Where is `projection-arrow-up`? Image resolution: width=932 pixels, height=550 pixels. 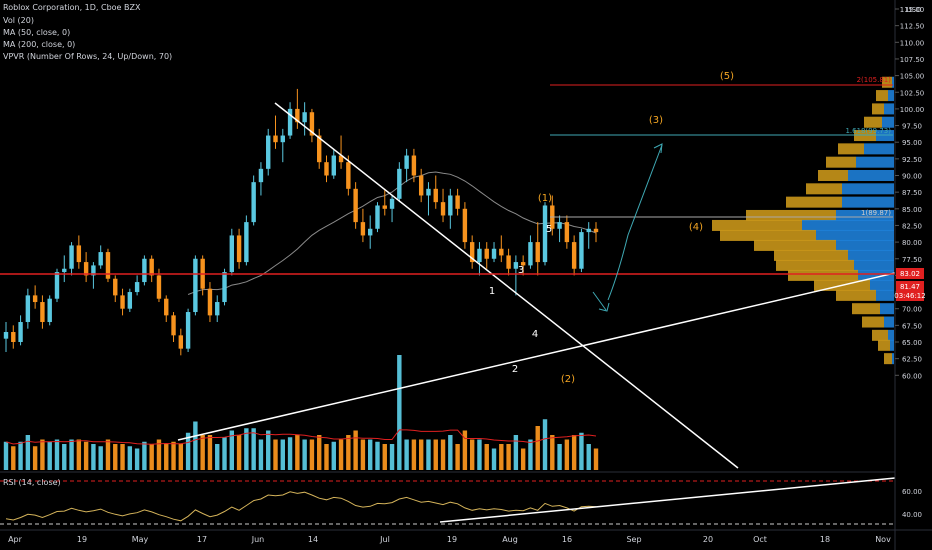 projection-arrow-up is located at coordinates (635, 222).